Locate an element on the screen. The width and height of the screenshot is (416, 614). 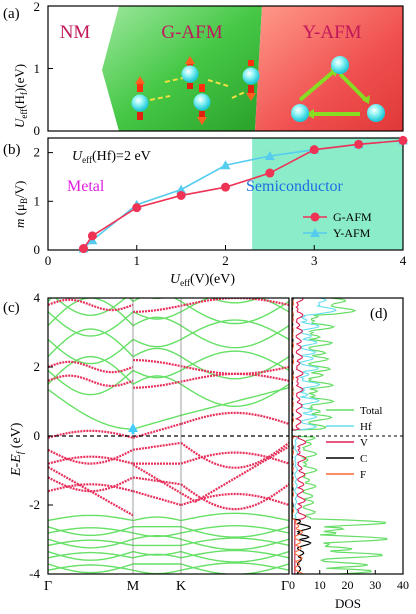
legend-label-c: C is located at coordinates (363, 459).